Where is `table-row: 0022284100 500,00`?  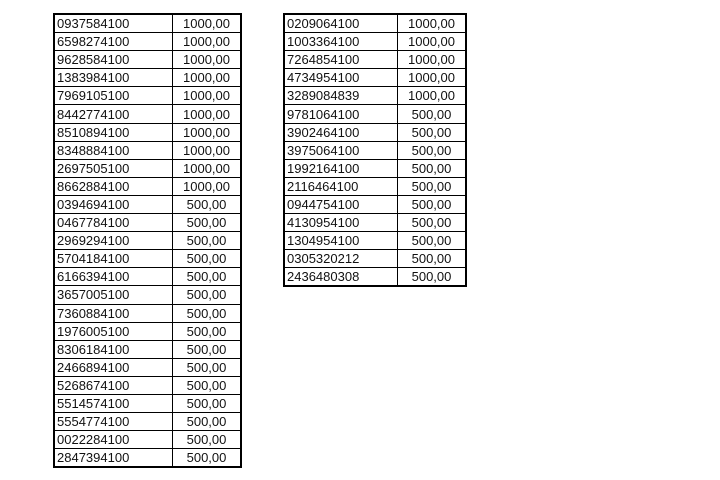
table-row: 0022284100 500,00 is located at coordinates (147, 440).